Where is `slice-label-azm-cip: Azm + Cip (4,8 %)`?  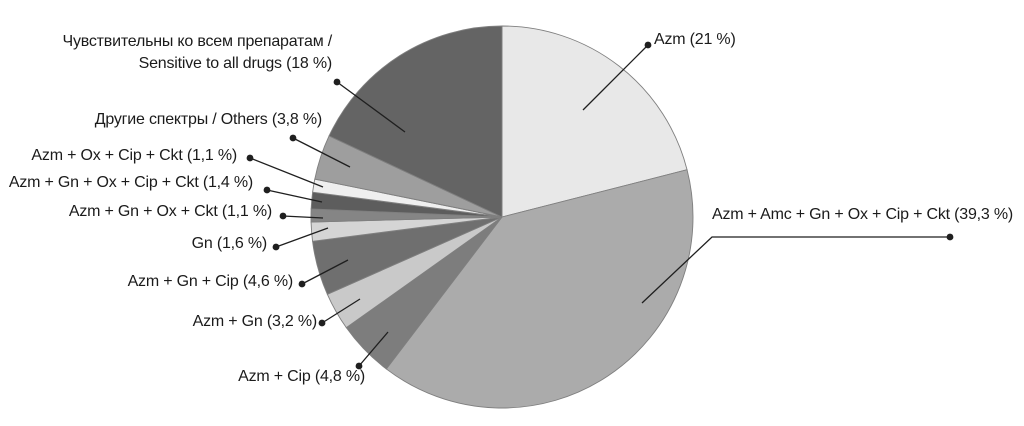
slice-label-azm-cip: Azm + Cip (4,8 %) is located at coordinates (301, 376).